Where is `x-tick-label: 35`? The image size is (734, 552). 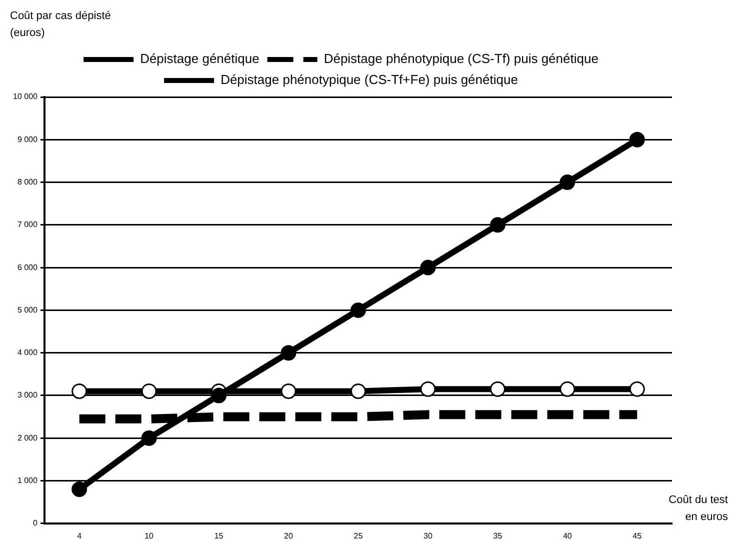 x-tick-label: 35 is located at coordinates (498, 535).